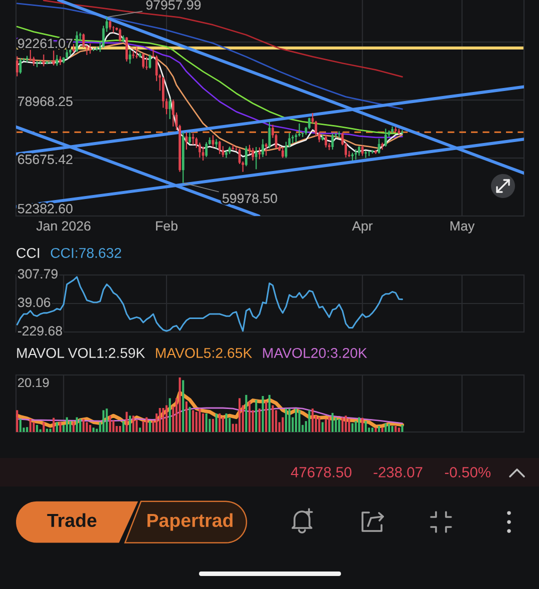 Image resolution: width=539 pixels, height=589 pixels. What do you see at coordinates (204, 353) in the screenshot?
I see `text: MAVOL5:2.65K` at bounding box center [204, 353].